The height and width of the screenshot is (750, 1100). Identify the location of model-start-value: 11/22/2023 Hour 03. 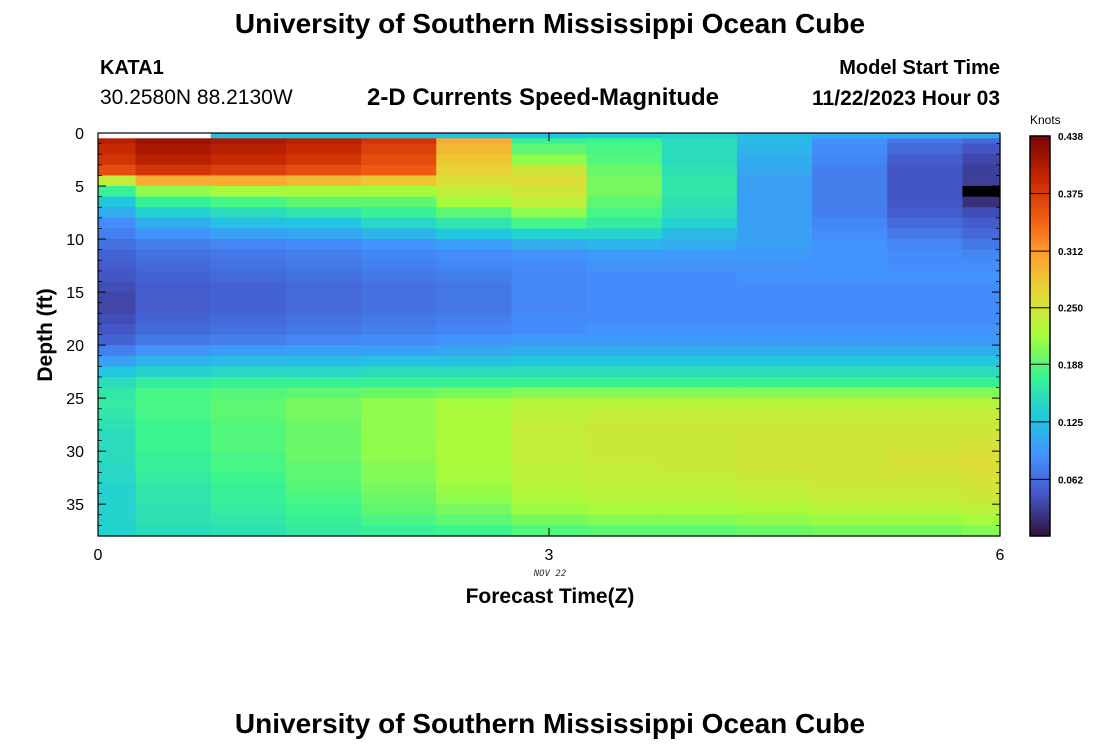
(906, 98).